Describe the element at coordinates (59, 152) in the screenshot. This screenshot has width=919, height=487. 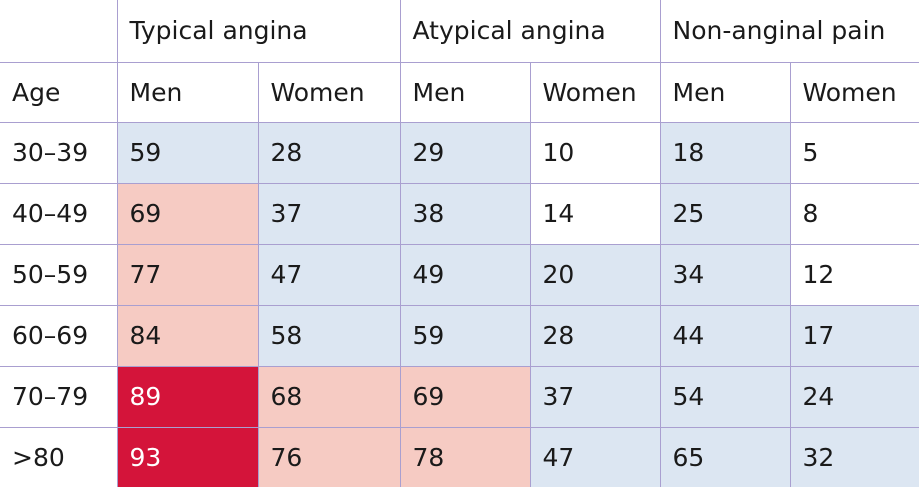
I see `age-cell: 30–39` at that location.